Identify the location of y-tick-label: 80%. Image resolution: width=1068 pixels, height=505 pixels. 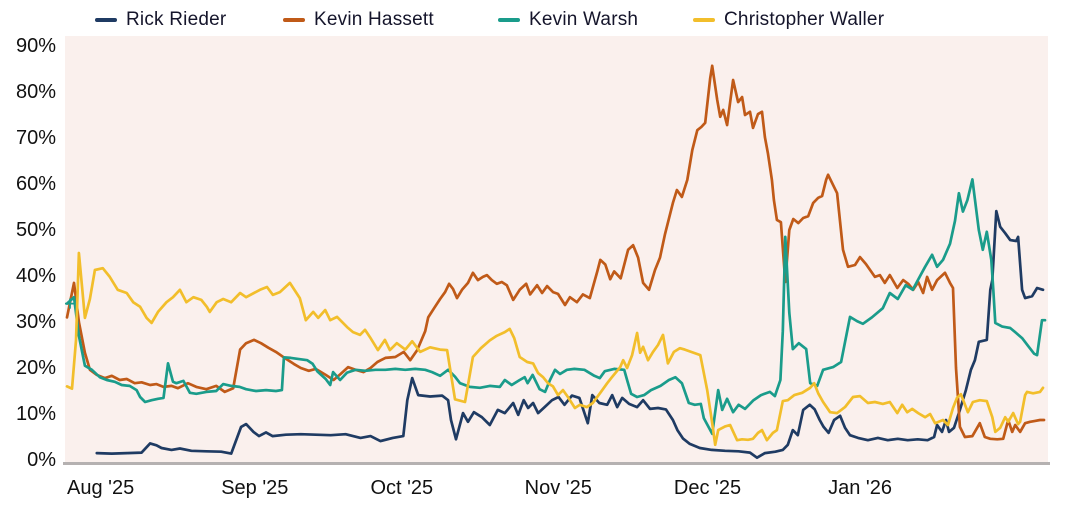
(35, 92).